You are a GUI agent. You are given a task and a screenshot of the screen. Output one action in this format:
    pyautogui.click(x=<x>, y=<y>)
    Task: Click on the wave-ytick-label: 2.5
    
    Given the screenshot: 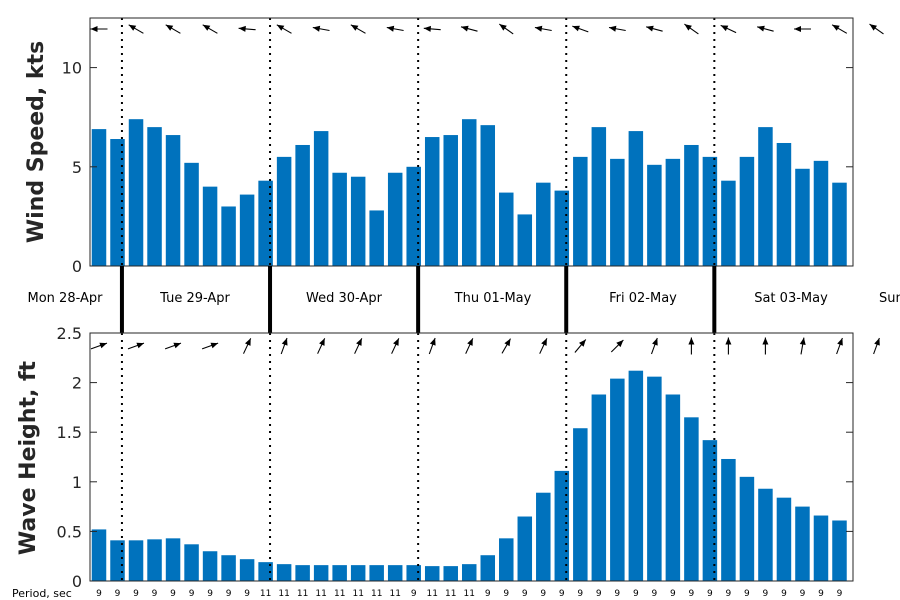 What is the action you would take?
    pyautogui.click(x=69, y=333)
    